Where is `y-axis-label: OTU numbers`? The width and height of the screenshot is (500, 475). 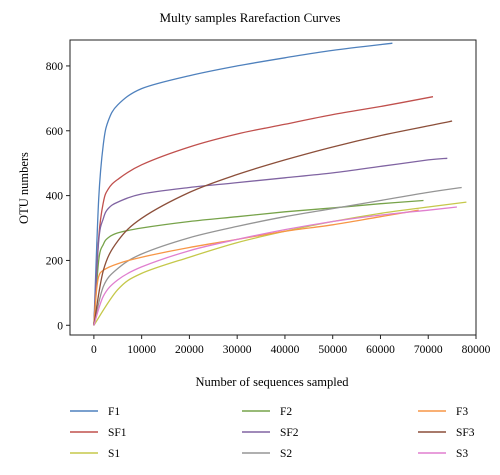
y-axis-label: OTU numbers is located at coordinates (24, 188).